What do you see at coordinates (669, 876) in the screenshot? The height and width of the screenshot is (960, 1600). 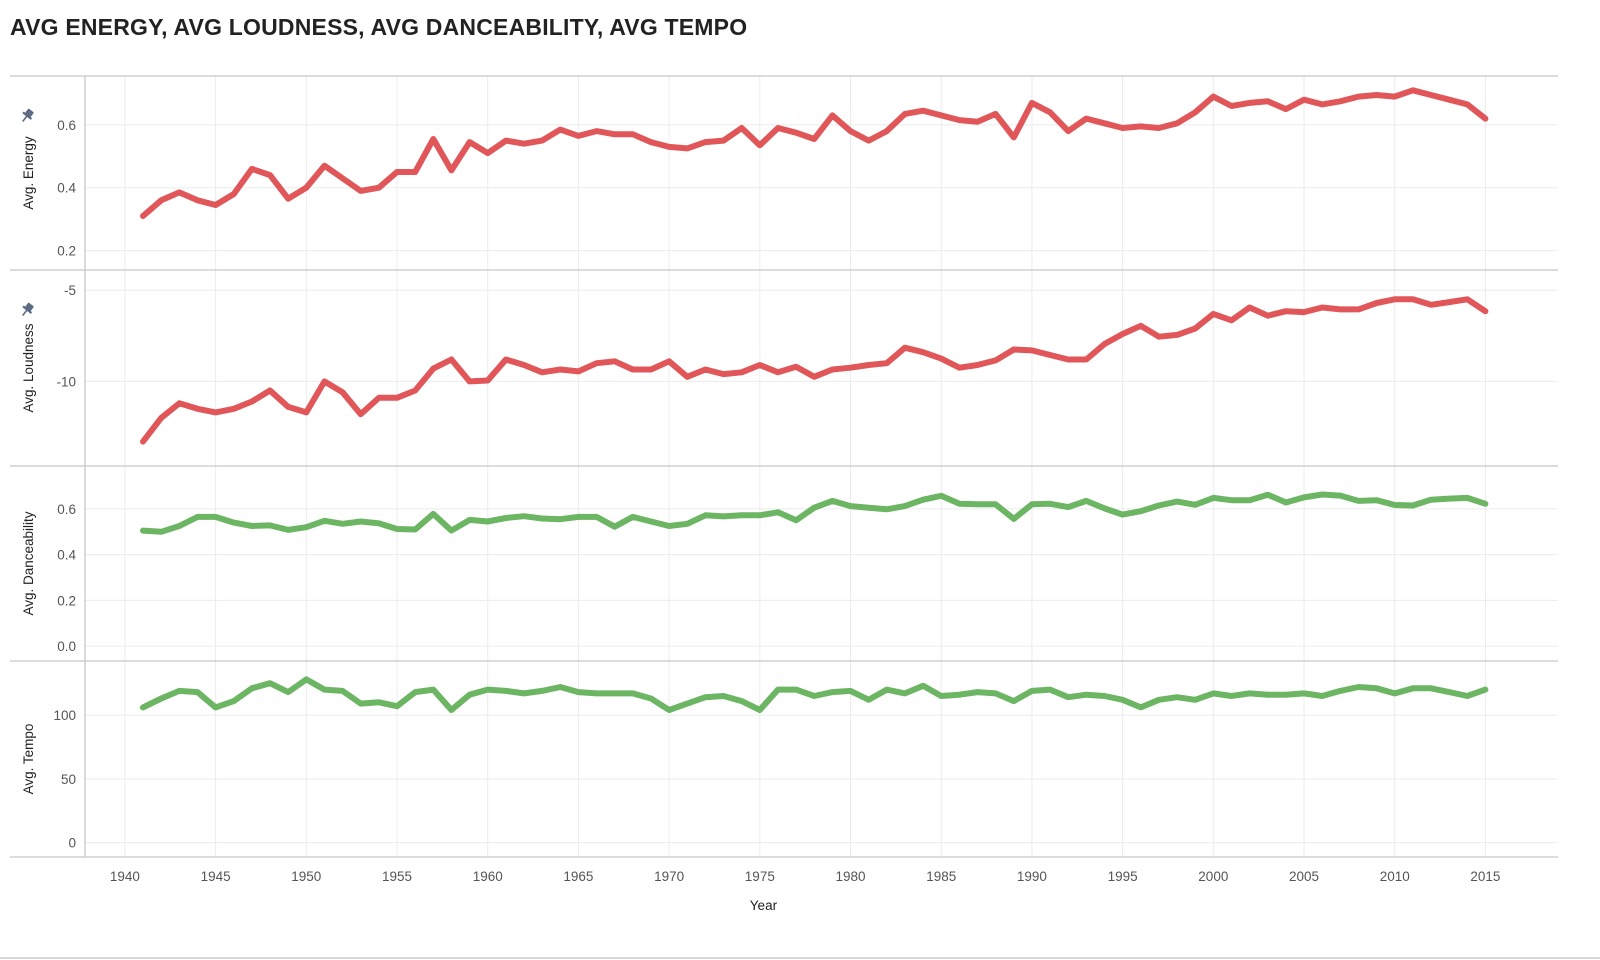 I see `x-tick-label: 1970` at bounding box center [669, 876].